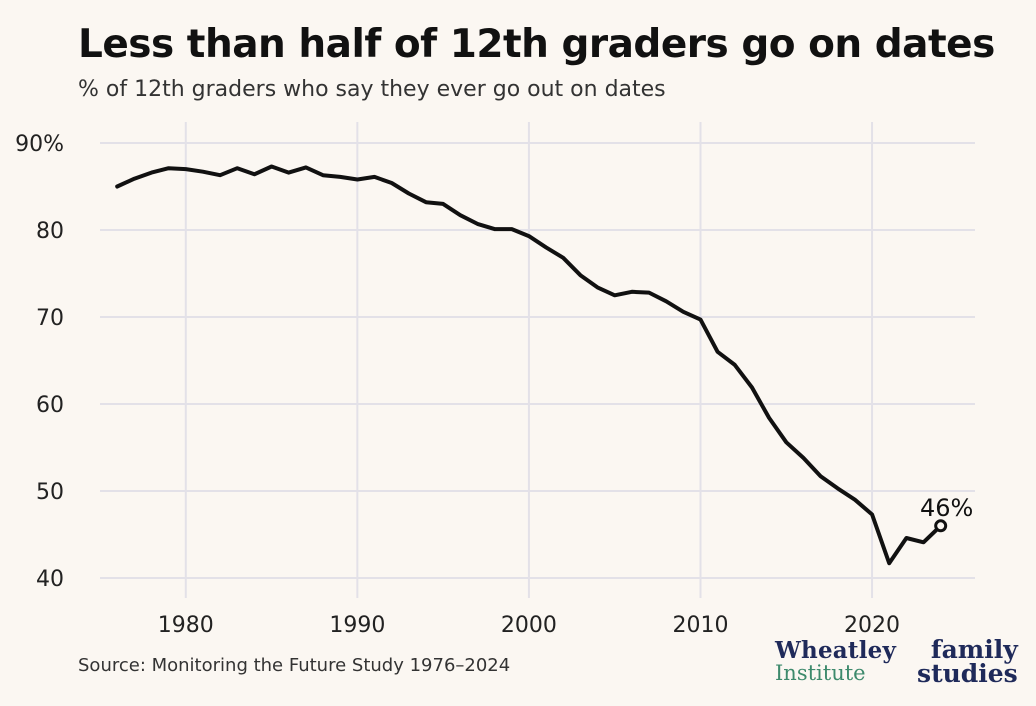 The width and height of the screenshot is (1036, 706). What do you see at coordinates (872, 625) in the screenshot?
I see `x-tick-label: 2020` at bounding box center [872, 625].